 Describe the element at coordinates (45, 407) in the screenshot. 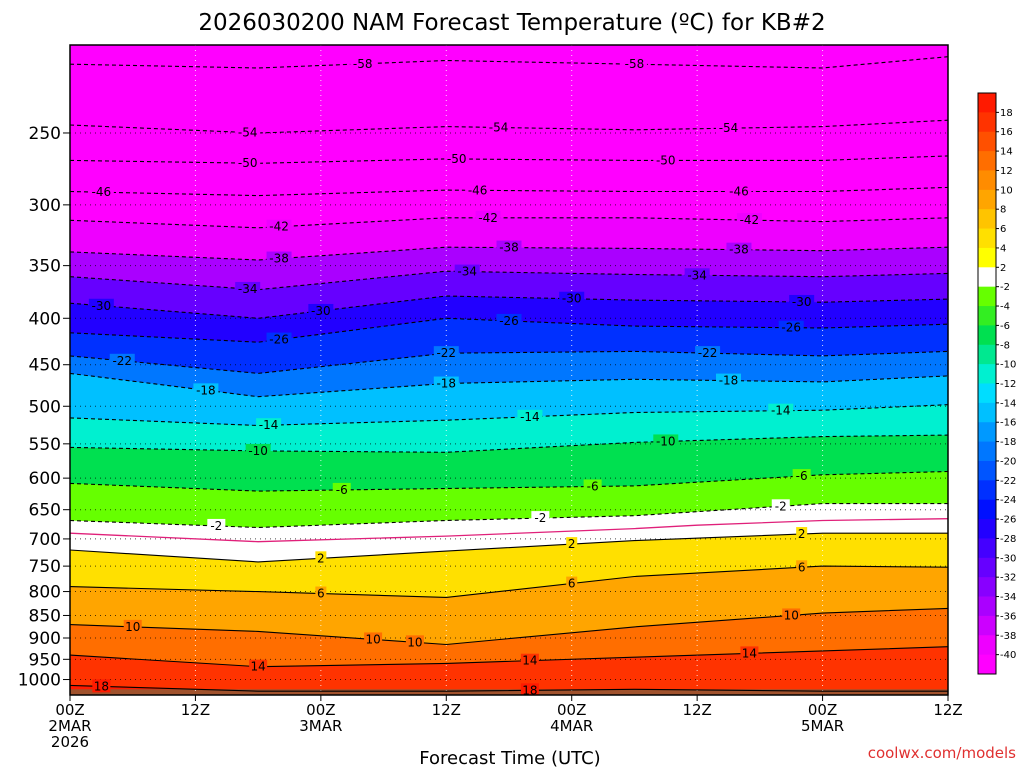

I see `y-tick-label: 500` at that location.